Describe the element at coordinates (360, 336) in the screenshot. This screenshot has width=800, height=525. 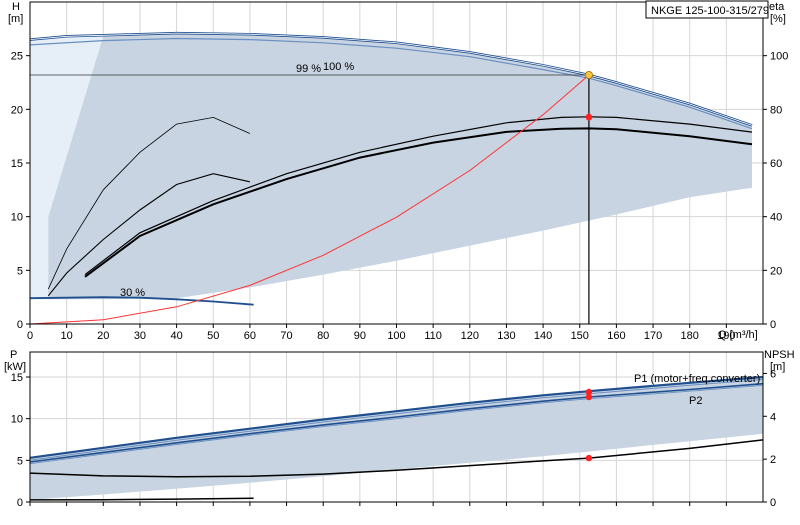
I see `x-tick-label: 90` at that location.